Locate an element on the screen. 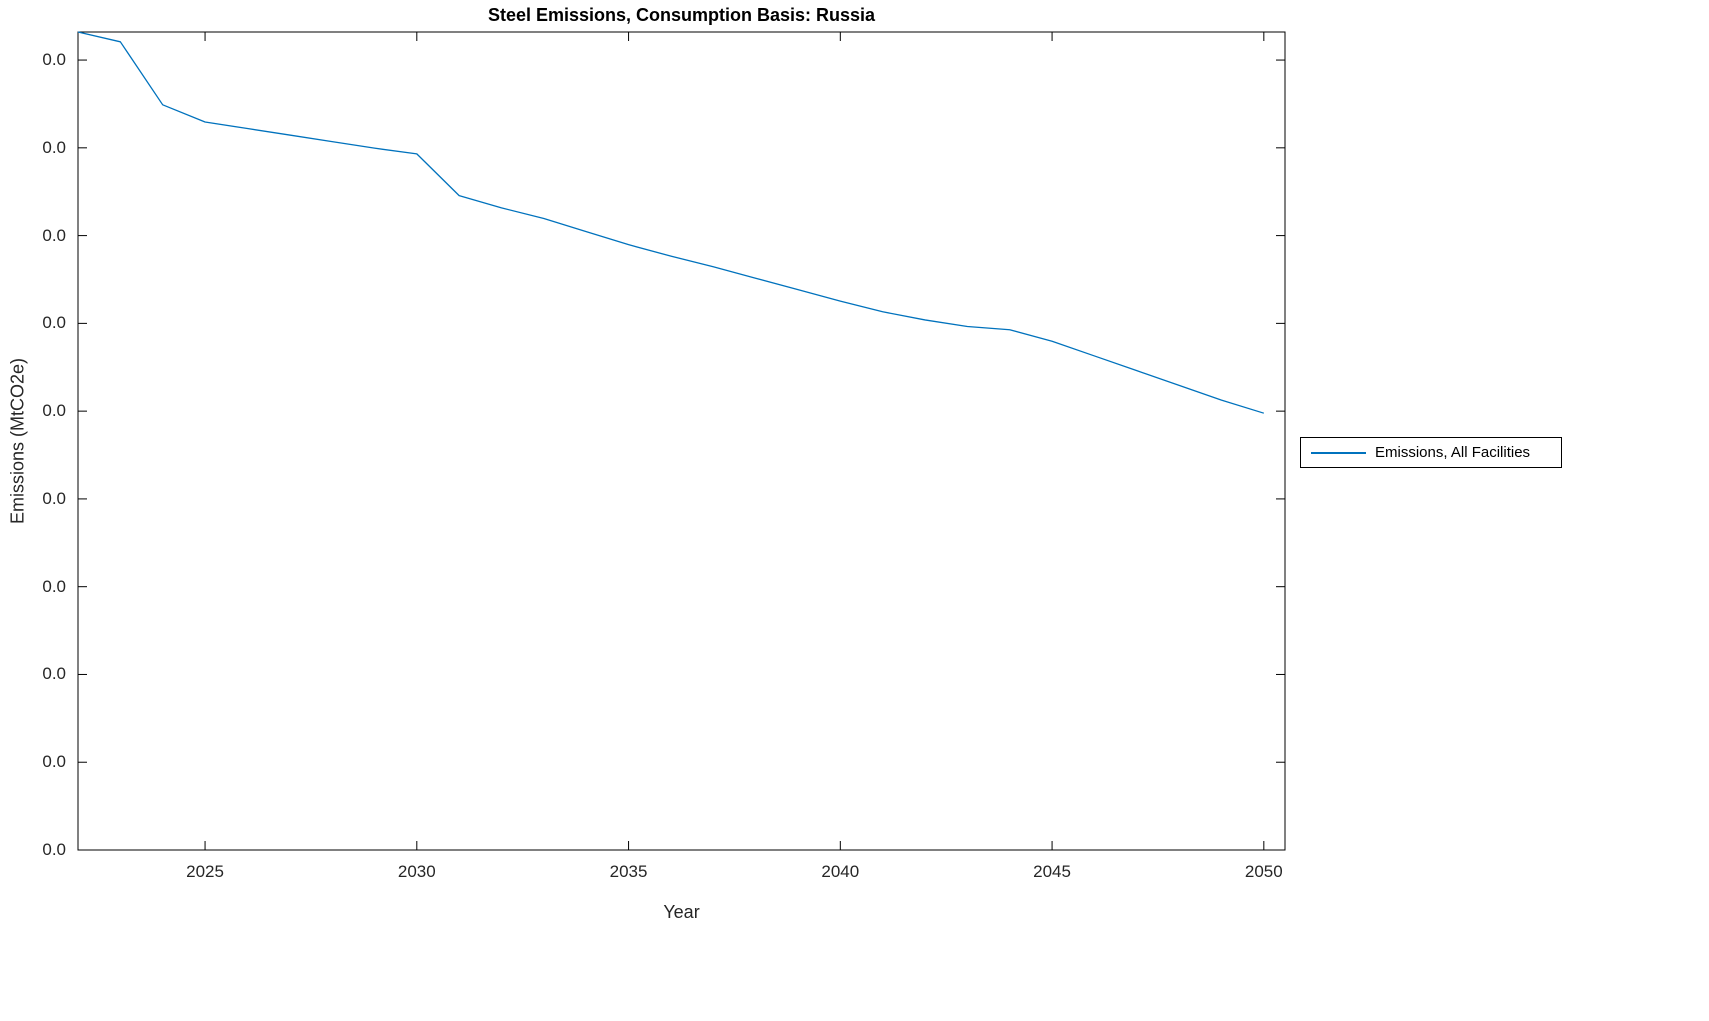  x-tick-label: 2045 is located at coordinates (1052, 871).